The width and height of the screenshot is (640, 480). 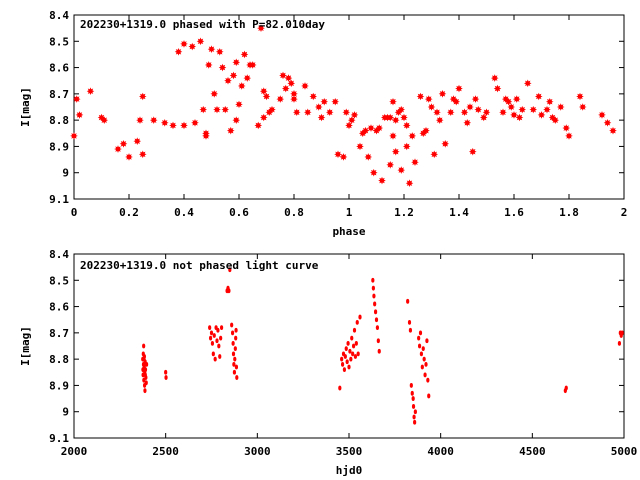 I want to click on unphased-y-tick-label: 9, so click(x=65, y=412).